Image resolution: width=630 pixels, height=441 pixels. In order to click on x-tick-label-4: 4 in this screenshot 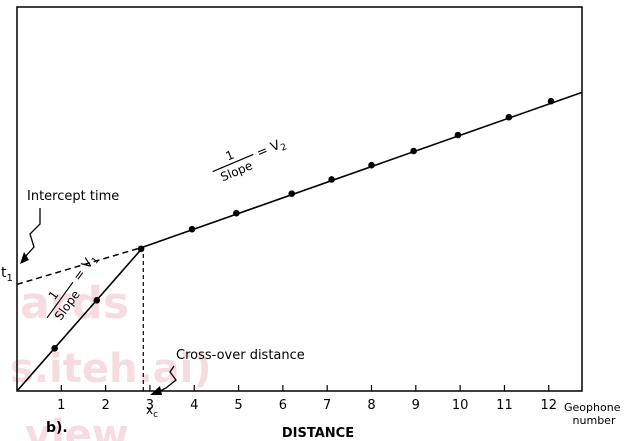, I will do `click(194, 405)`.